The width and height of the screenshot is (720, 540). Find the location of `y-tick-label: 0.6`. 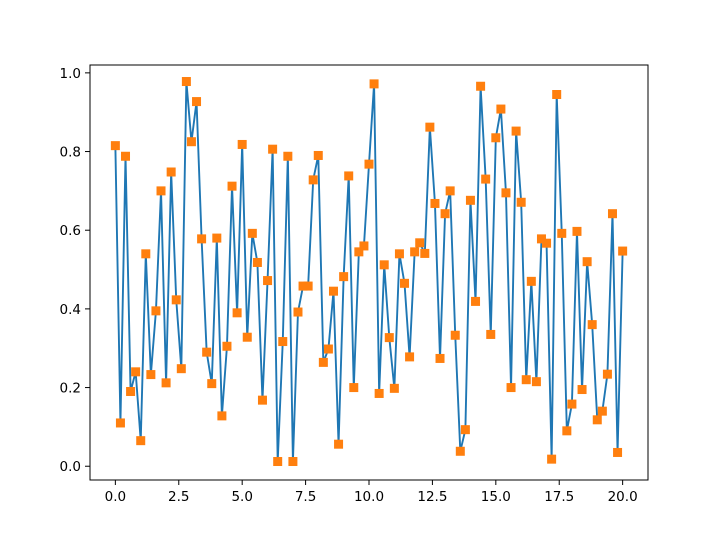

y-tick-label: 0.6 is located at coordinates (70, 231).